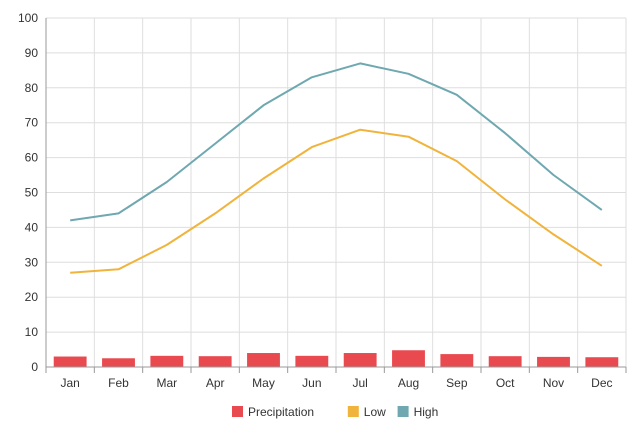 The width and height of the screenshot is (643, 444). I want to click on legend-swatch-precipitation, so click(237, 411).